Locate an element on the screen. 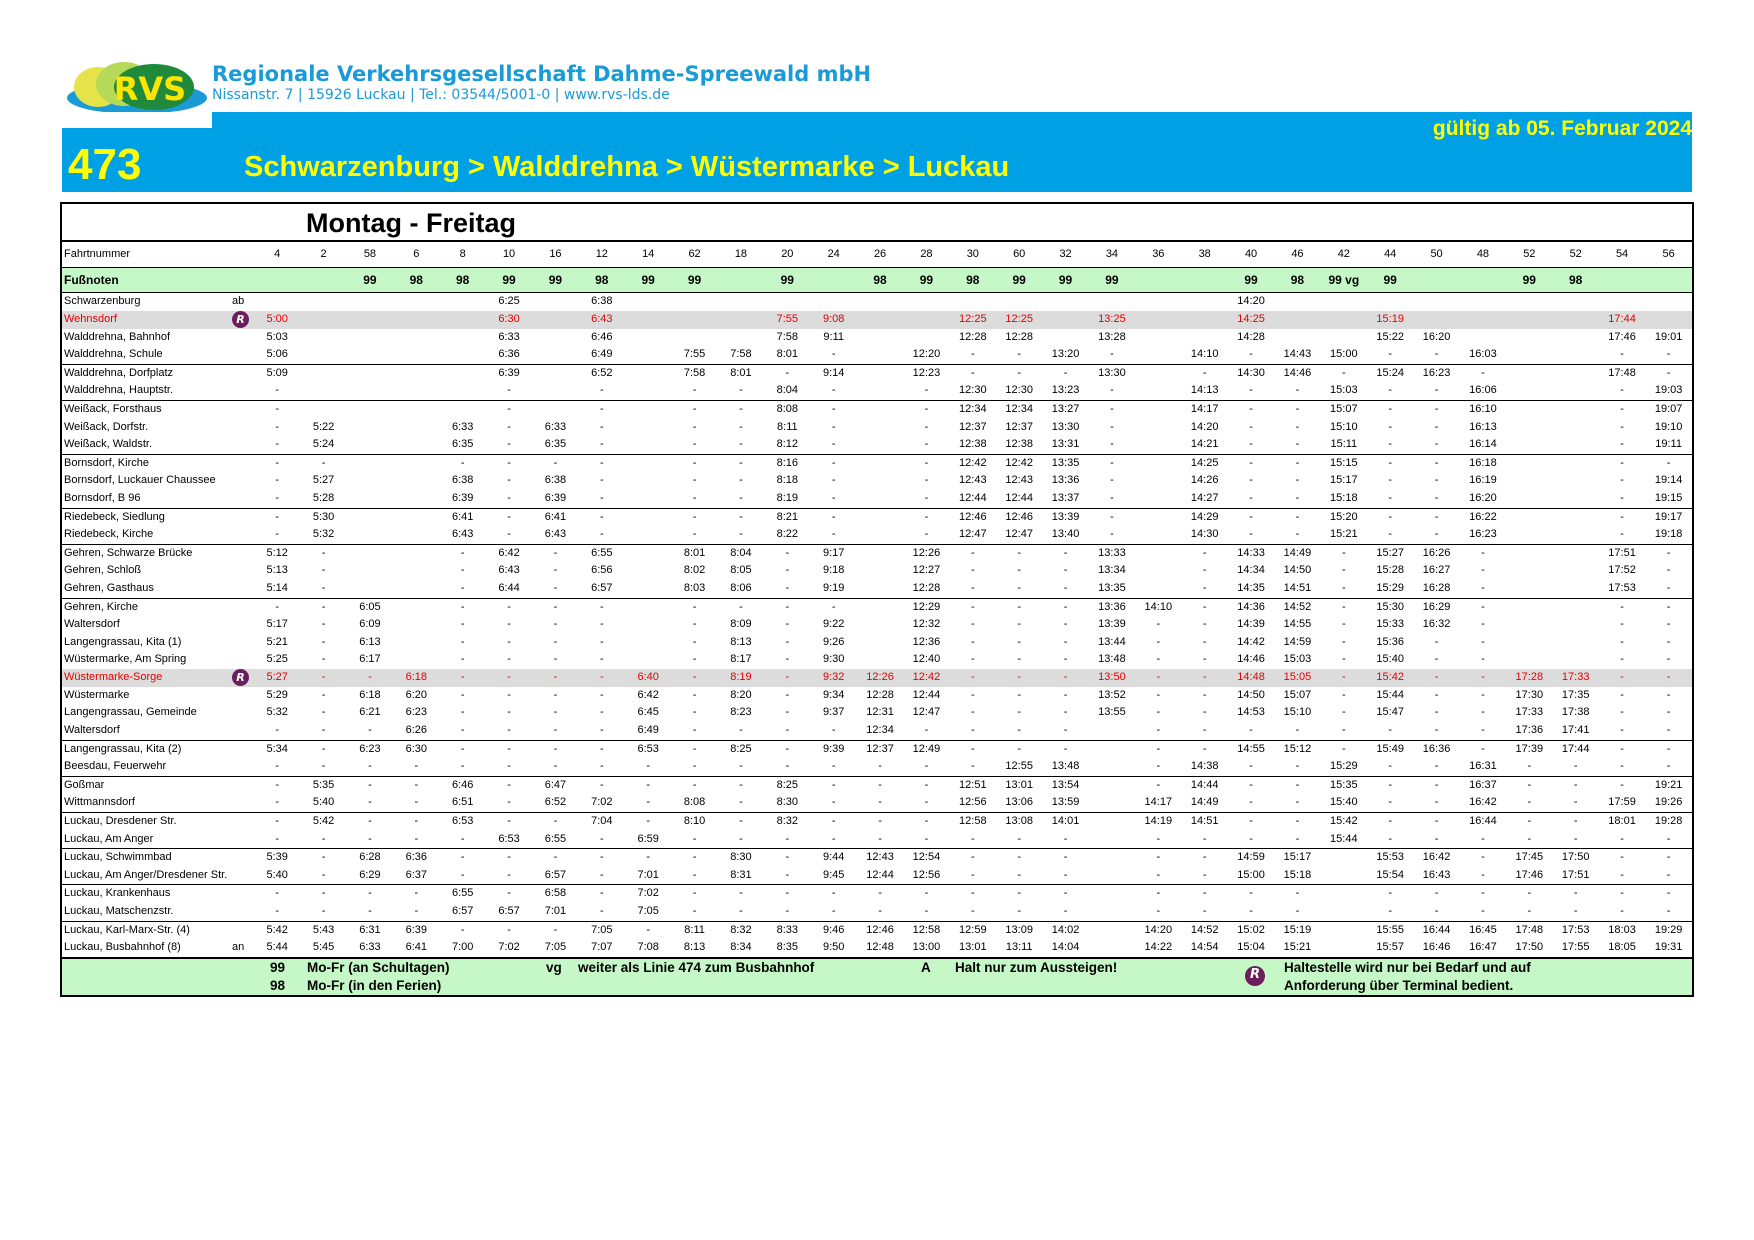 The image size is (1754, 1240). departure-time: 8:22 is located at coordinates (787, 534).